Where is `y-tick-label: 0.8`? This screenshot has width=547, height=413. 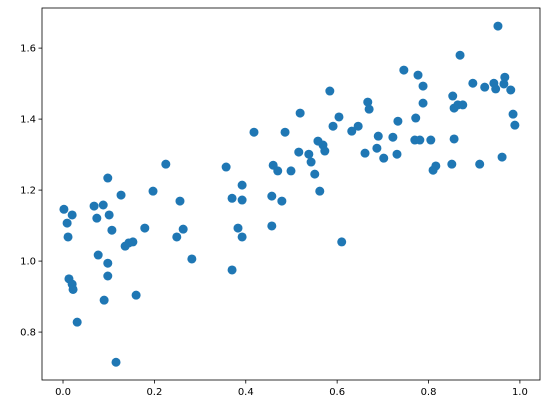 y-tick-label: 0.8 is located at coordinates (28, 333).